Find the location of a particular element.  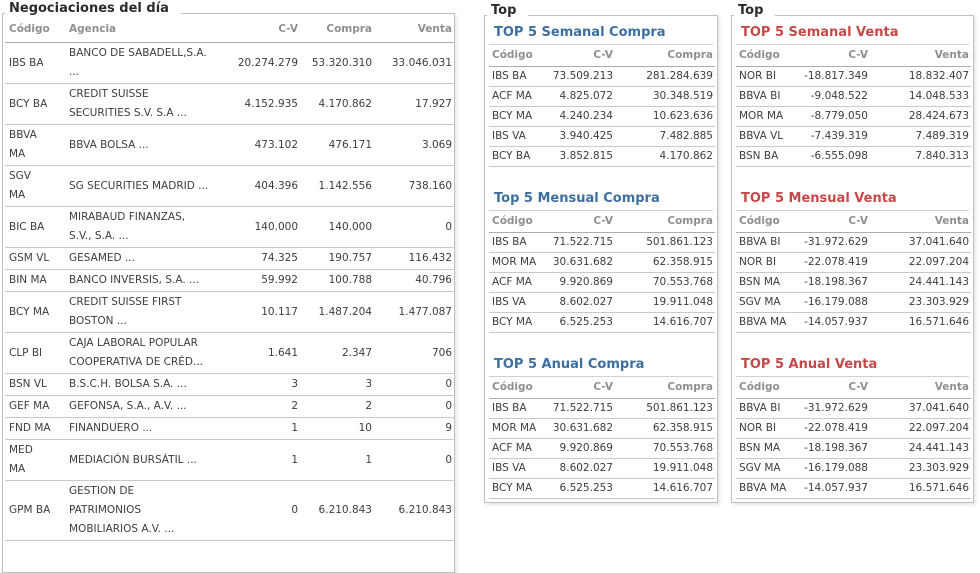

table-row: MED MA MEDIACIÓN BURSÁTIL ... 1 1 0 is located at coordinates (229, 460).